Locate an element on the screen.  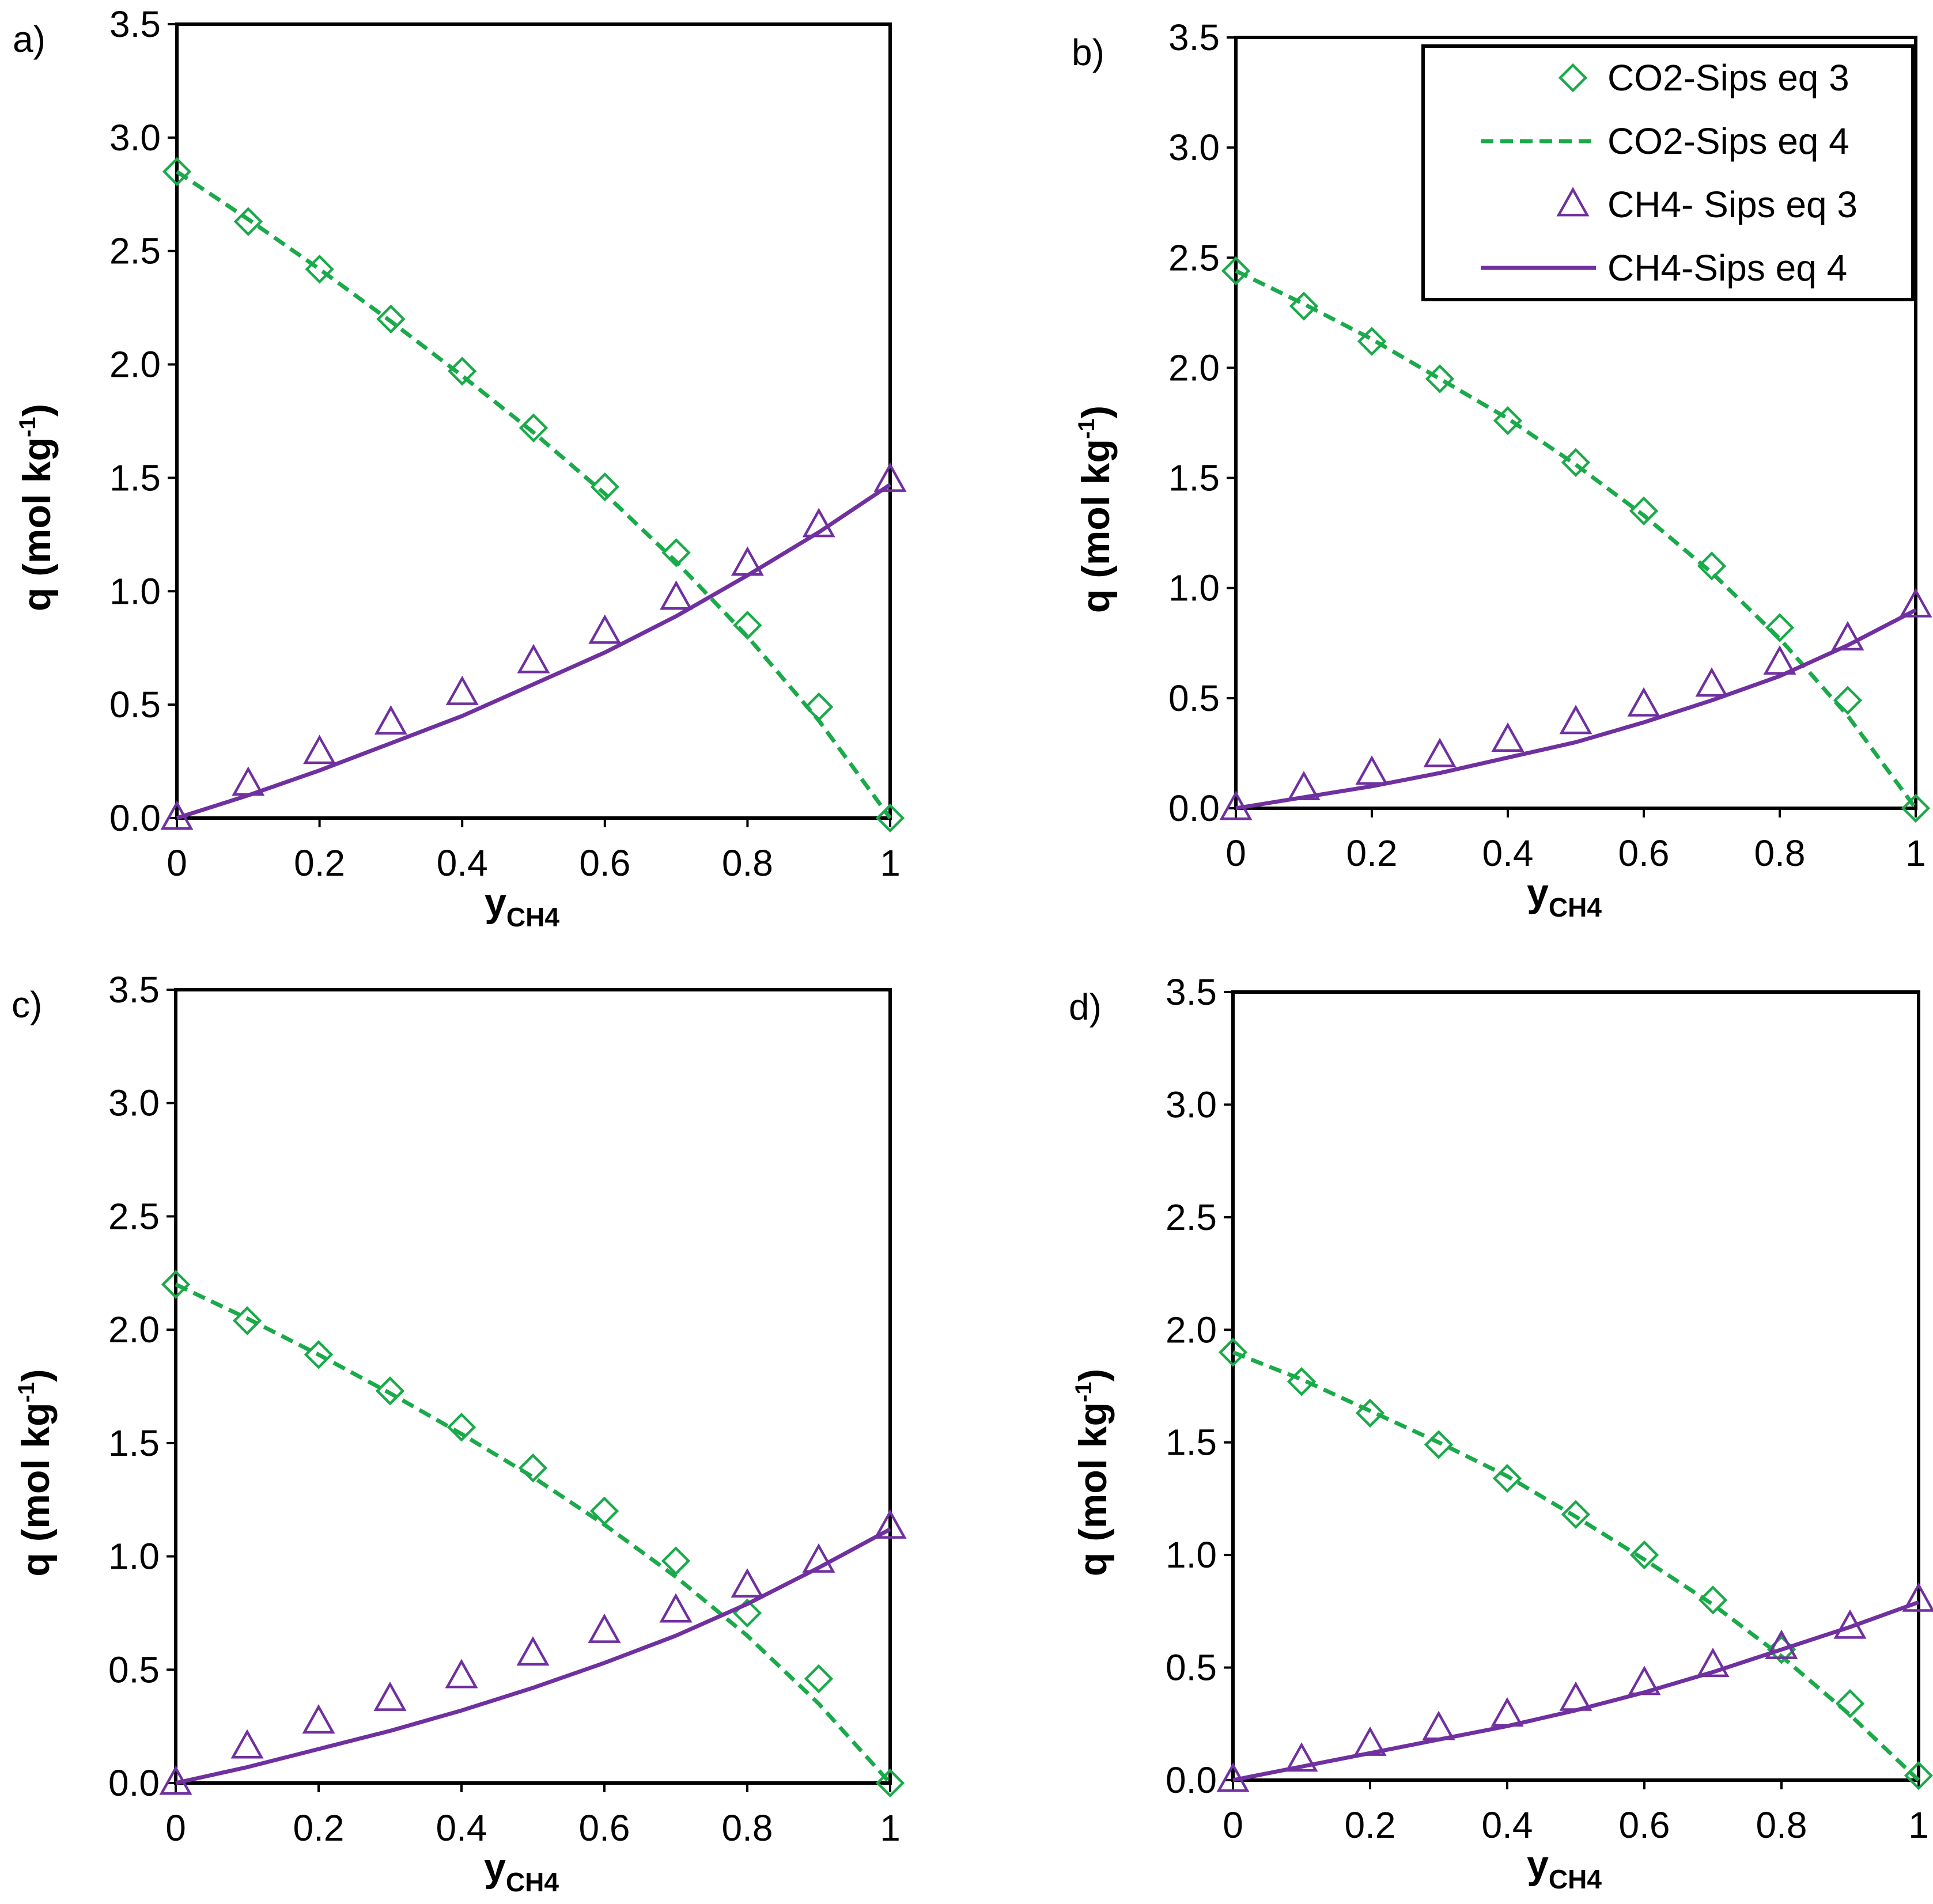
plot-frame is located at coordinates (1575, 423).